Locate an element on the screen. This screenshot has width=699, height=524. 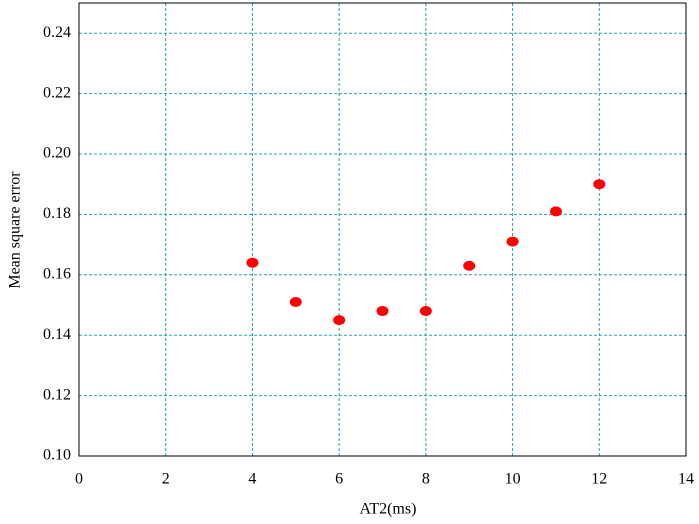
x-tick-label: 14 is located at coordinates (686, 479).